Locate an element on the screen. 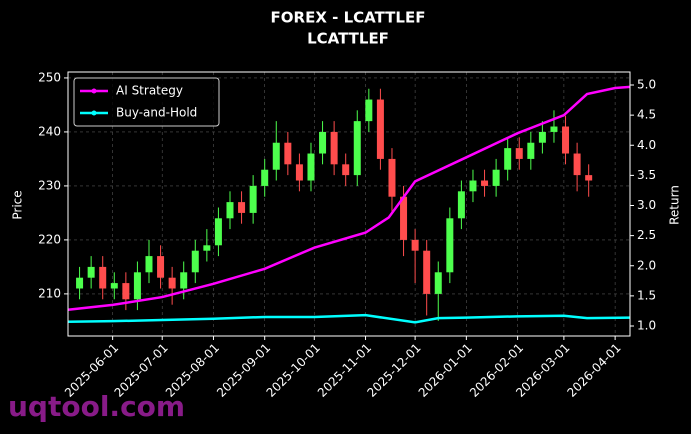  chart-subtitle: LCATTLEF is located at coordinates (348, 39).